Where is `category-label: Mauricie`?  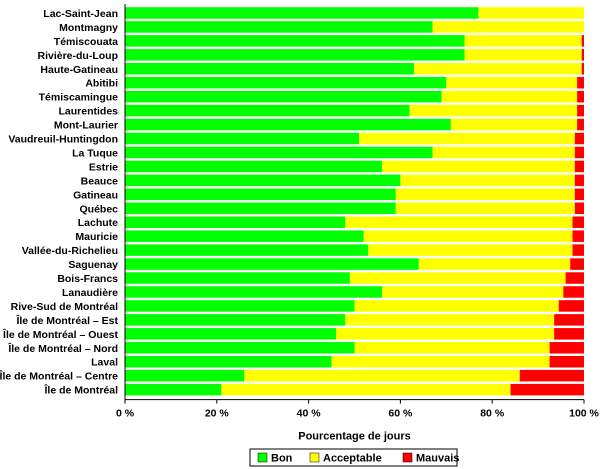 category-label: Mauricie is located at coordinates (96, 237).